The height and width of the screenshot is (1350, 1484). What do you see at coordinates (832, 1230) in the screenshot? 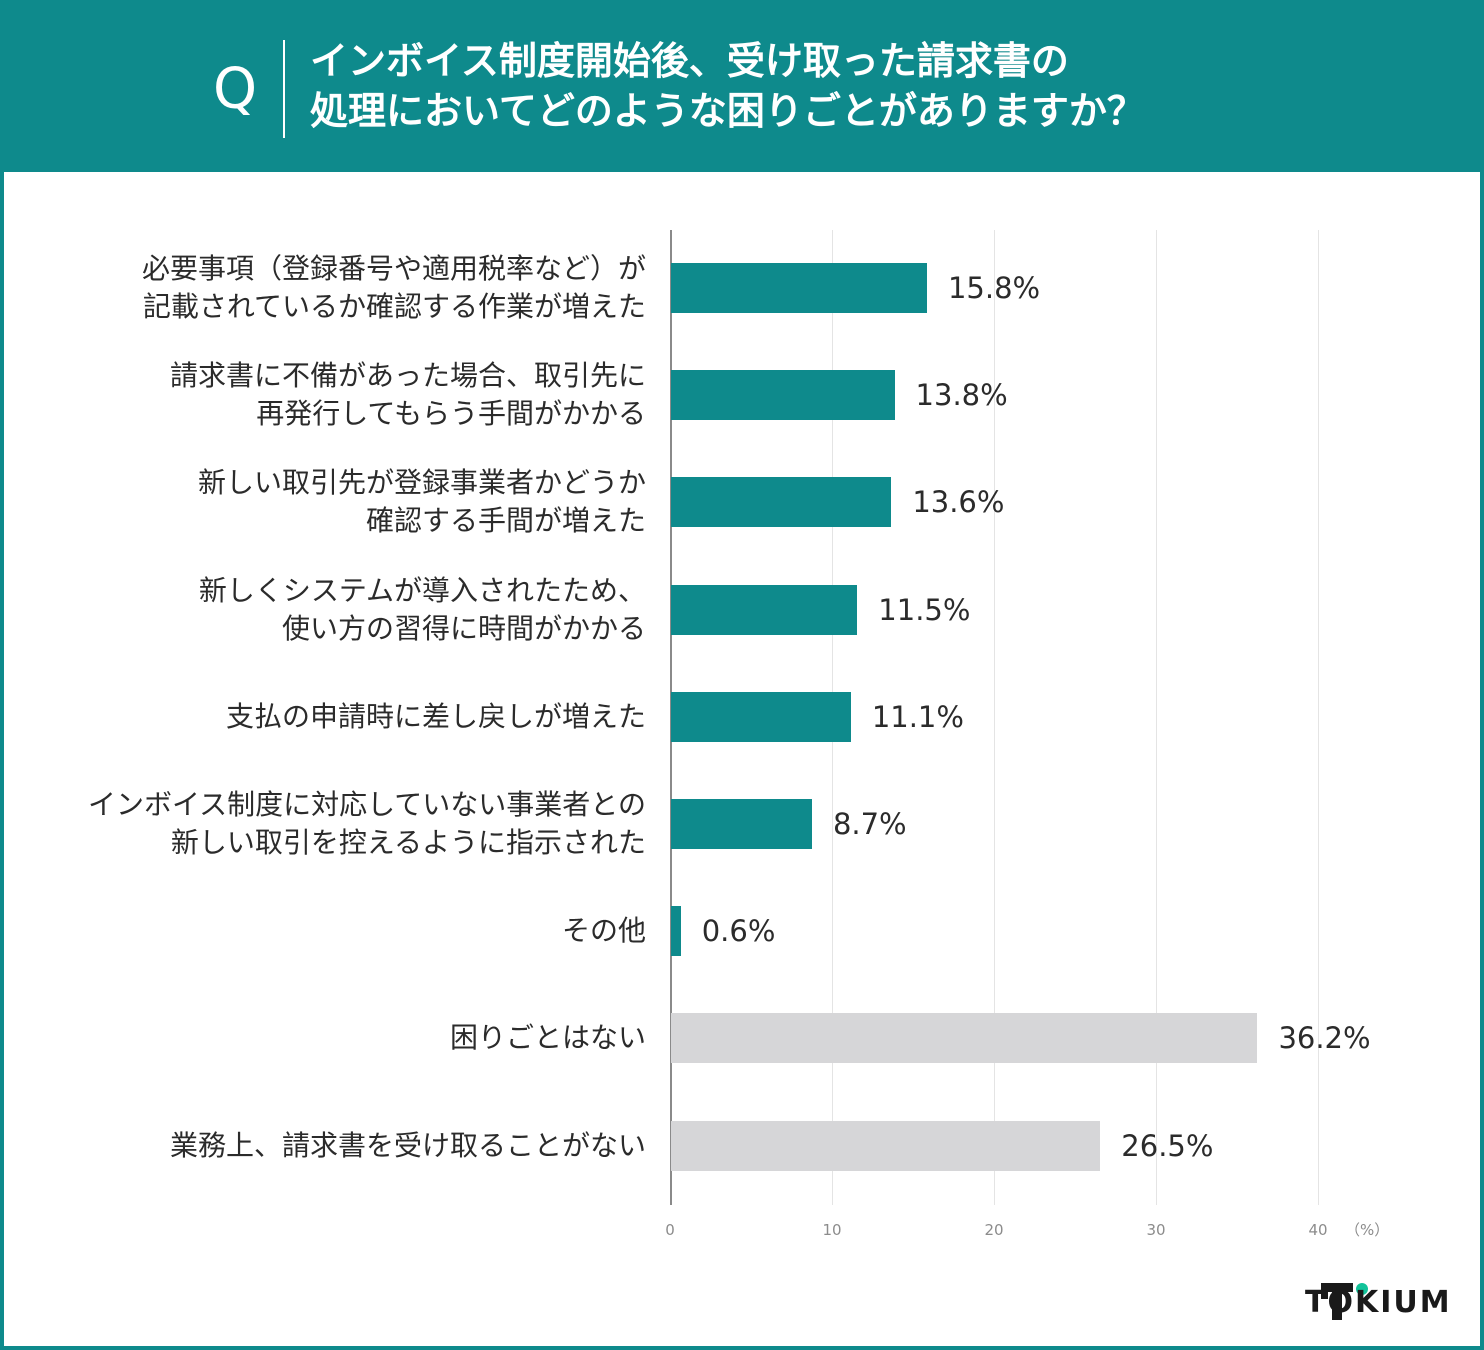
I see `x-tick-label: 10` at bounding box center [832, 1230].